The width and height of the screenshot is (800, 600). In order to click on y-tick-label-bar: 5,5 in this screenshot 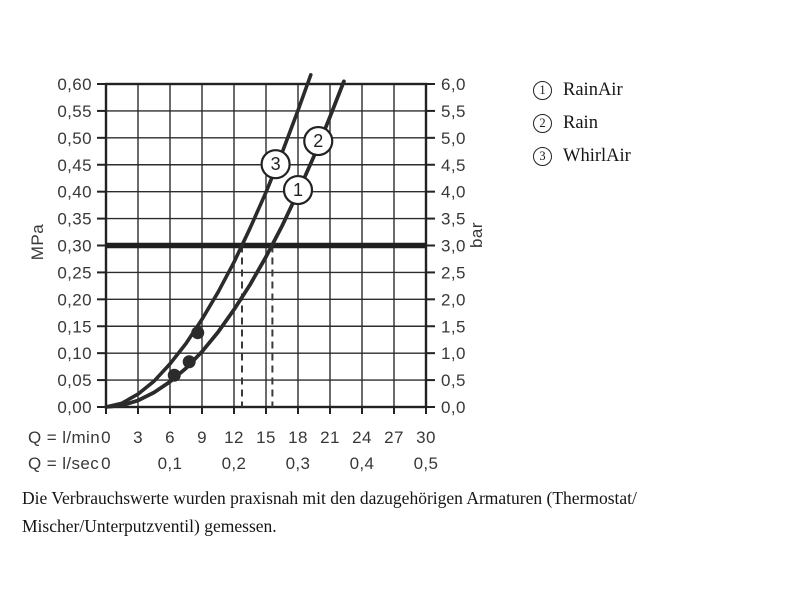, I will do `click(453, 111)`.